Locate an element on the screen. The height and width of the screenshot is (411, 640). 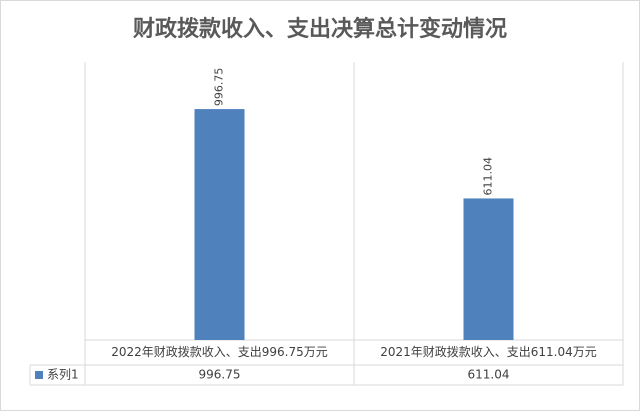
value-label: 996.75 is located at coordinates (219, 87).